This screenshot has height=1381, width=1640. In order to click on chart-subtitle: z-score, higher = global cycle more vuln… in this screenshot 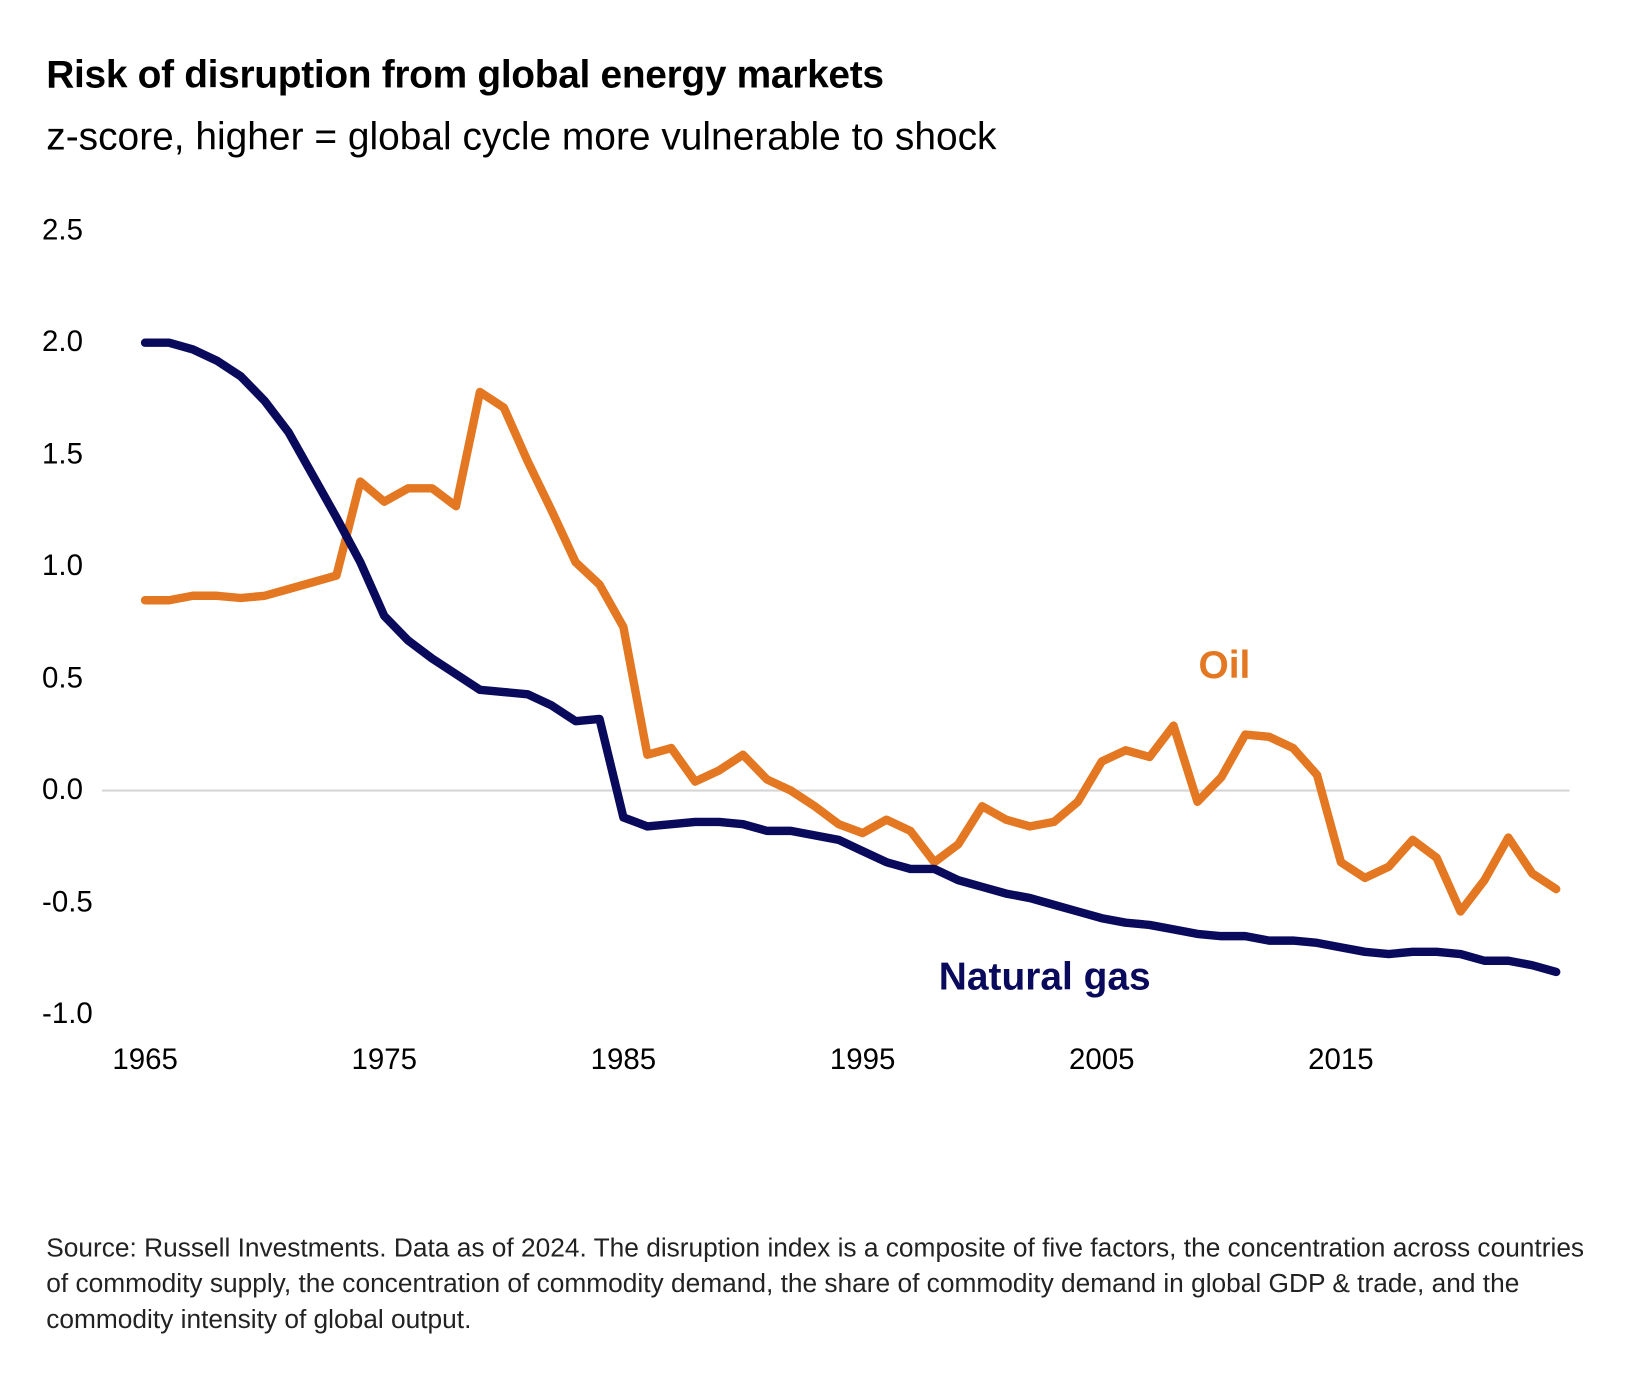, I will do `click(521, 136)`.